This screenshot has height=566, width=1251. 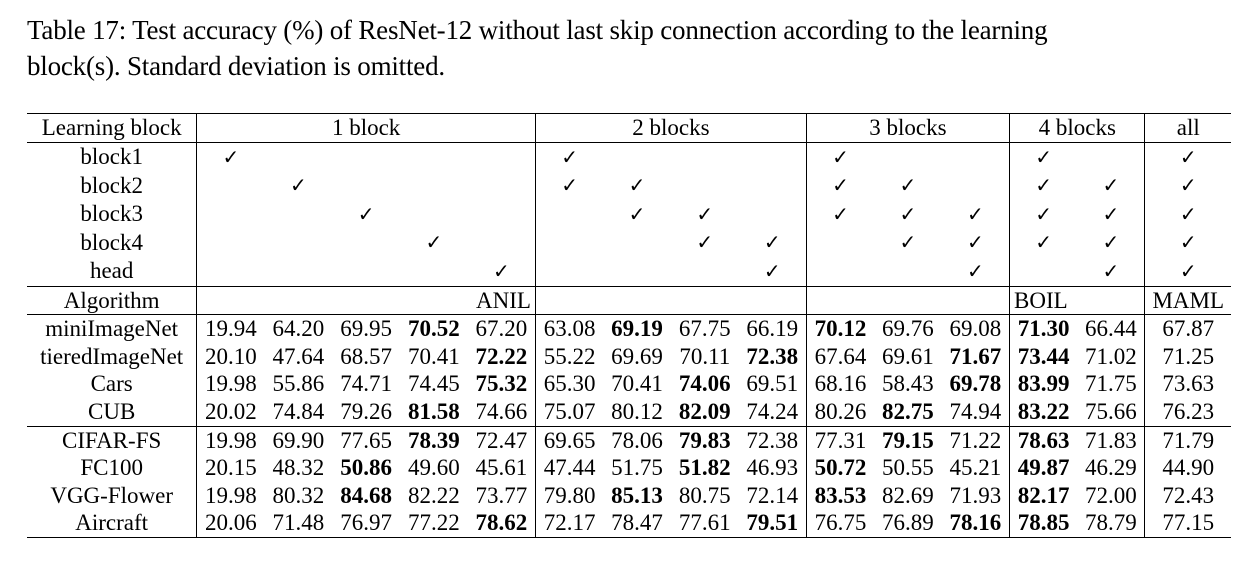 I want to click on accuracy-cell: 71.83, so click(x=1111, y=440).